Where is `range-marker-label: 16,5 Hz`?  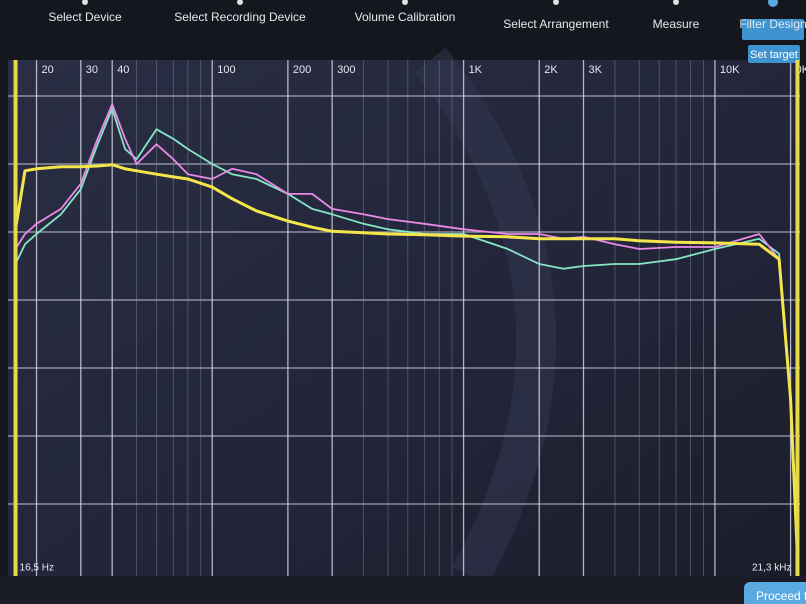
range-marker-label: 16,5 Hz is located at coordinates (37, 568).